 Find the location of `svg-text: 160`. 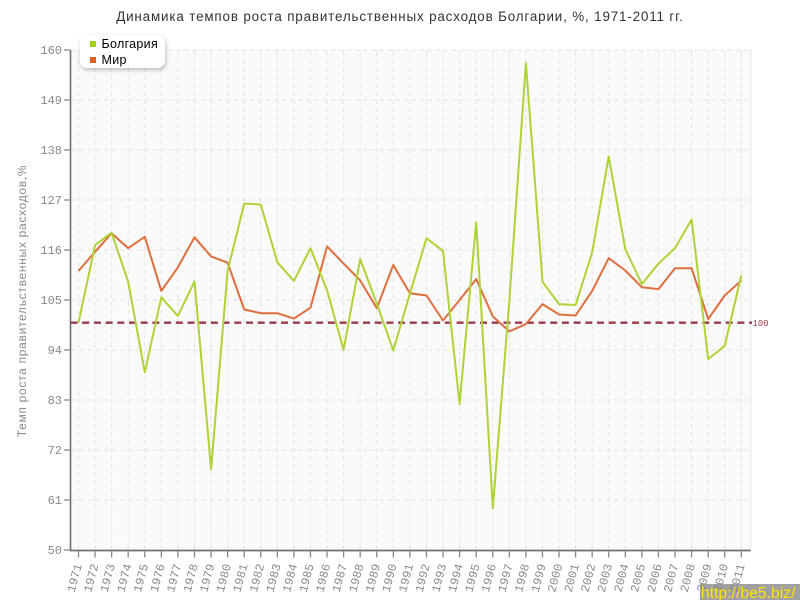

svg-text: 160 is located at coordinates (51, 51).